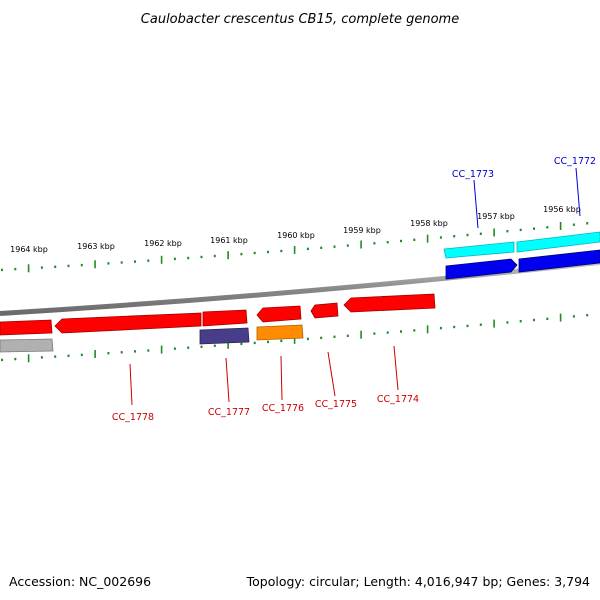 The height and width of the screenshot is (600, 600). Describe the element at coordinates (29, 249) in the screenshot. I see `scale-label: 1964 kbp` at that location.